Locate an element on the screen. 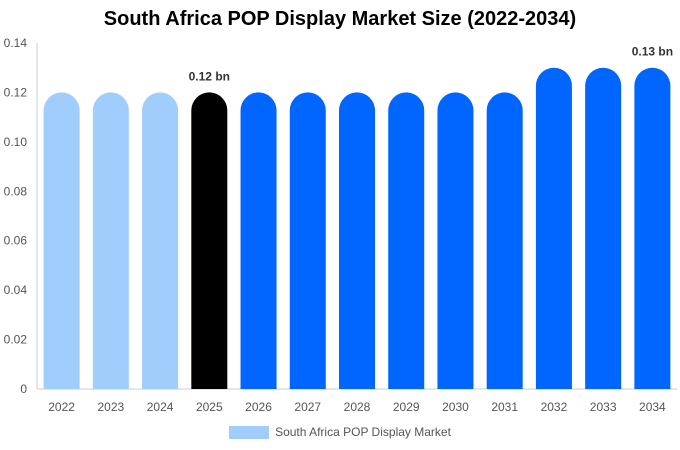 The width and height of the screenshot is (680, 450). legend: South Africa POP Display Market is located at coordinates (340, 432).